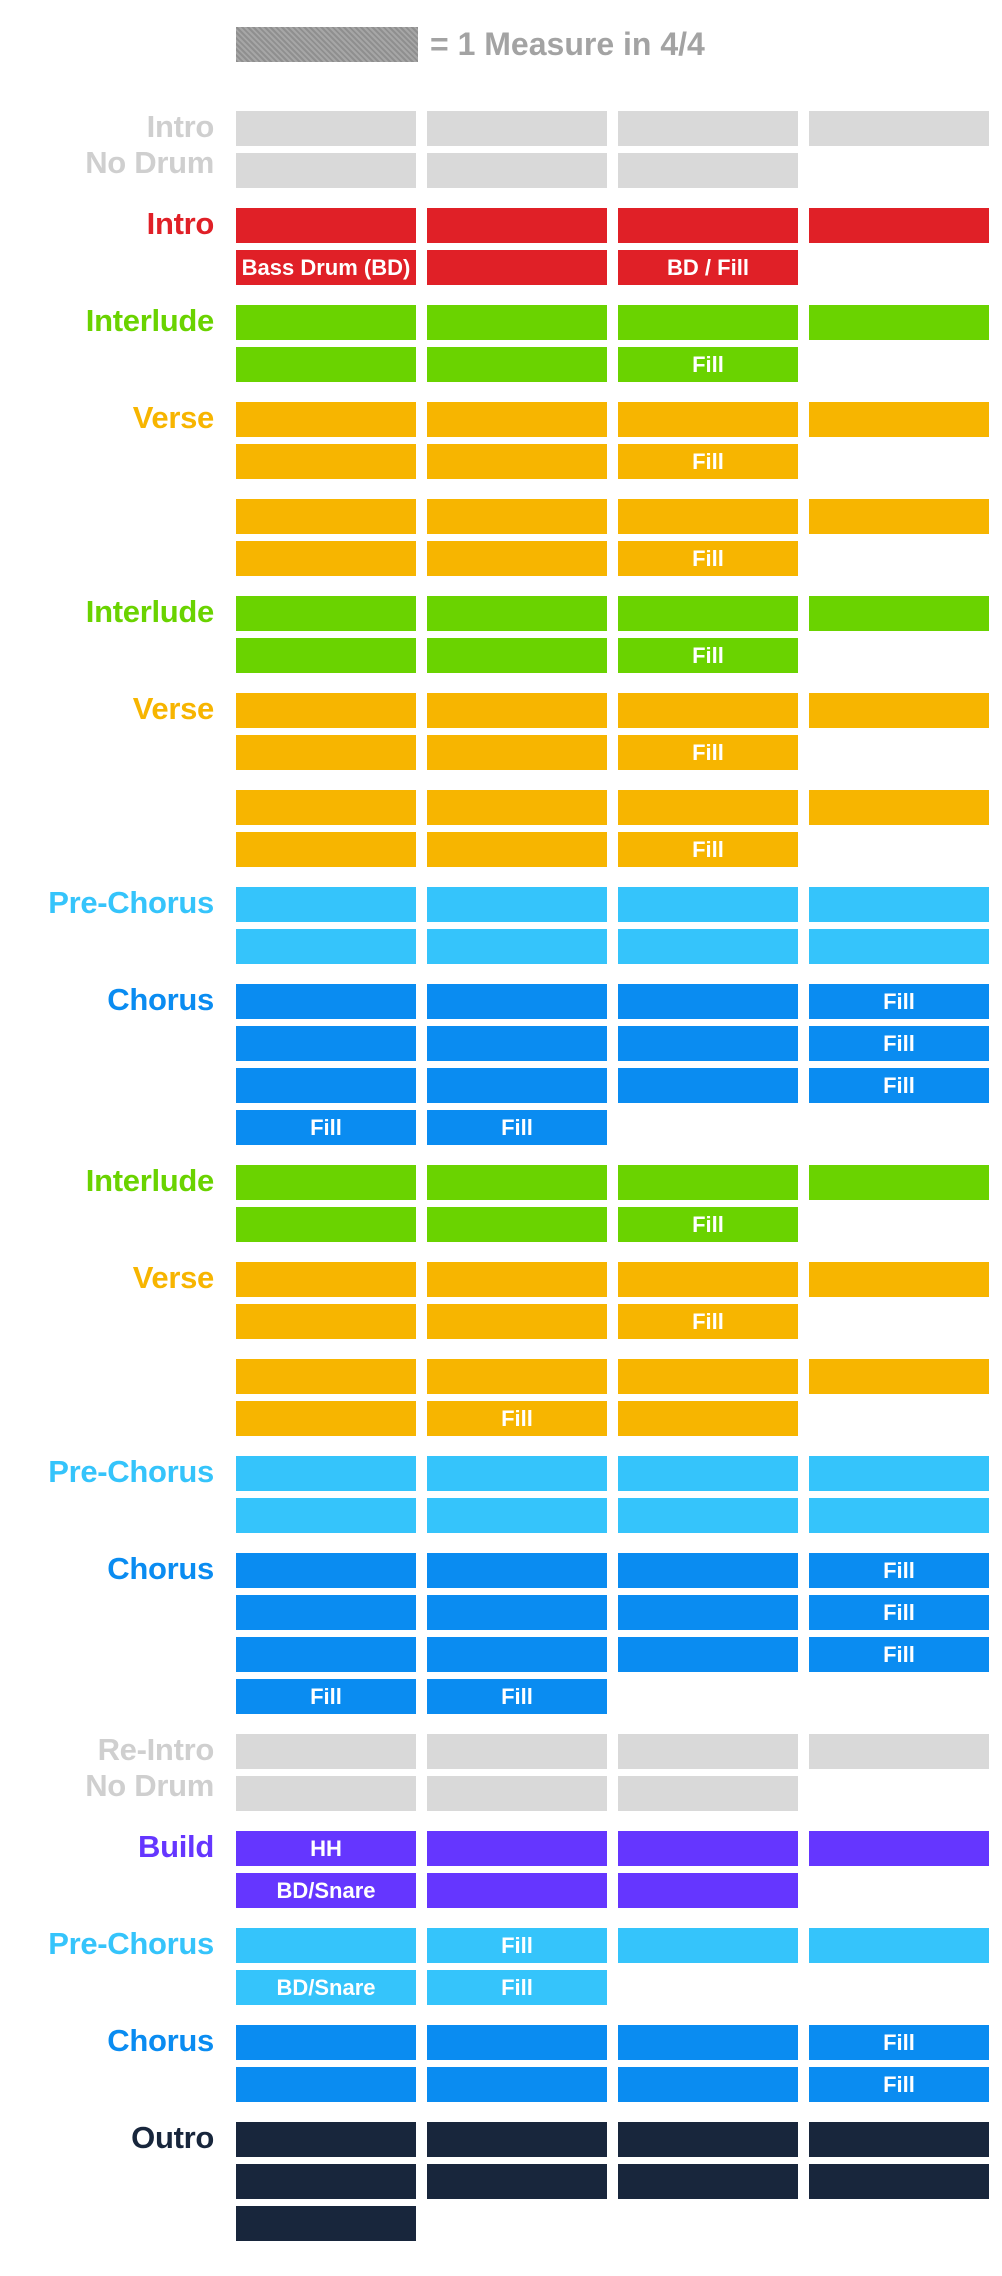 The width and height of the screenshot is (1002, 2276). I want to click on section-label-pre-chorus: Pre-Chorus, so click(131, 1471).